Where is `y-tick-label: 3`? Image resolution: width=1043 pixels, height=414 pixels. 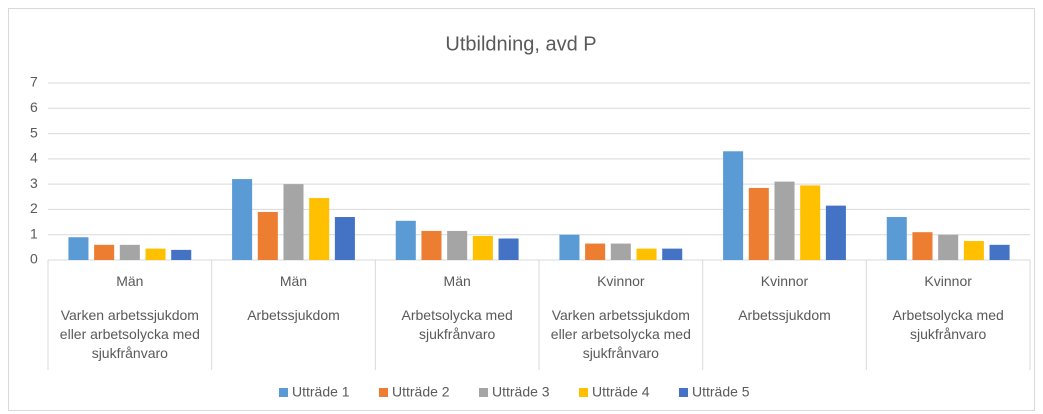
y-tick-label: 3 is located at coordinates (34, 183).